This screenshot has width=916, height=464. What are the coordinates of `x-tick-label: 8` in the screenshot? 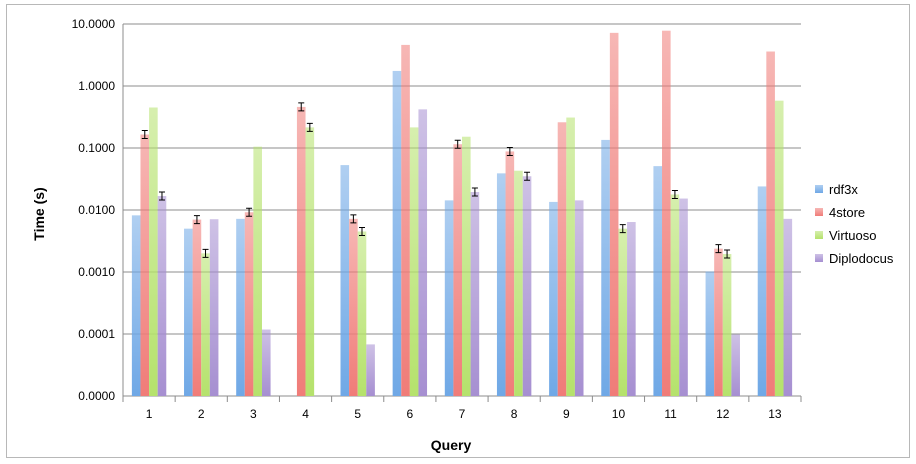 It's located at (514, 414).